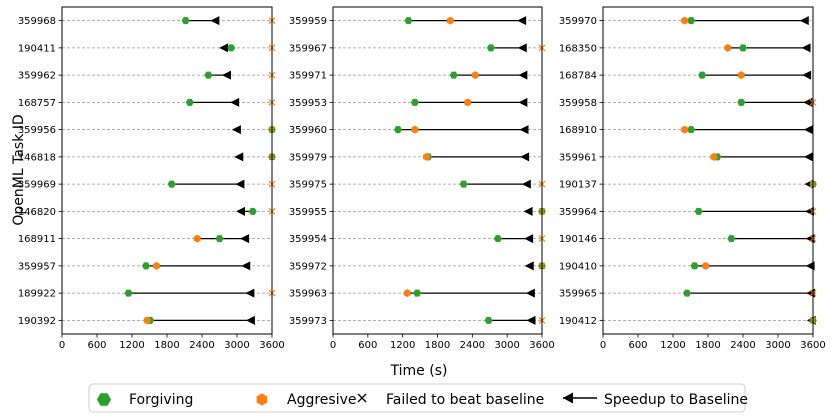  What do you see at coordinates (161, 400) in the screenshot?
I see `legend-forgiving-label: Forgiving` at bounding box center [161, 400].